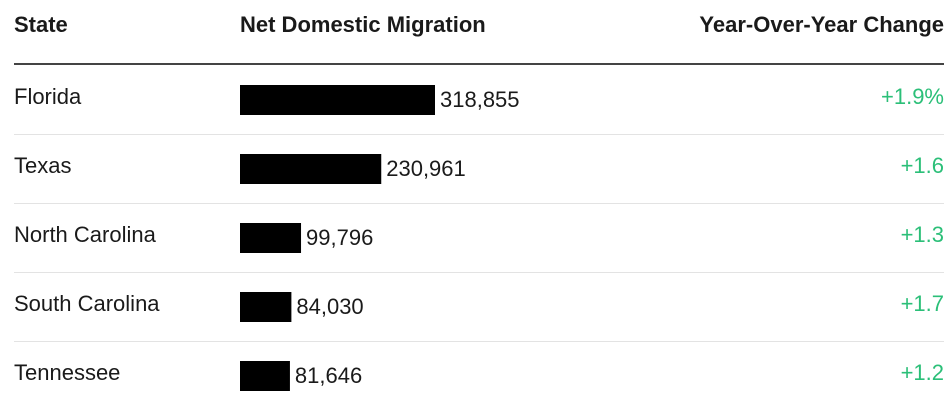 This screenshot has width=949, height=412. I want to click on yoy-change: +1.3, so click(922, 234).